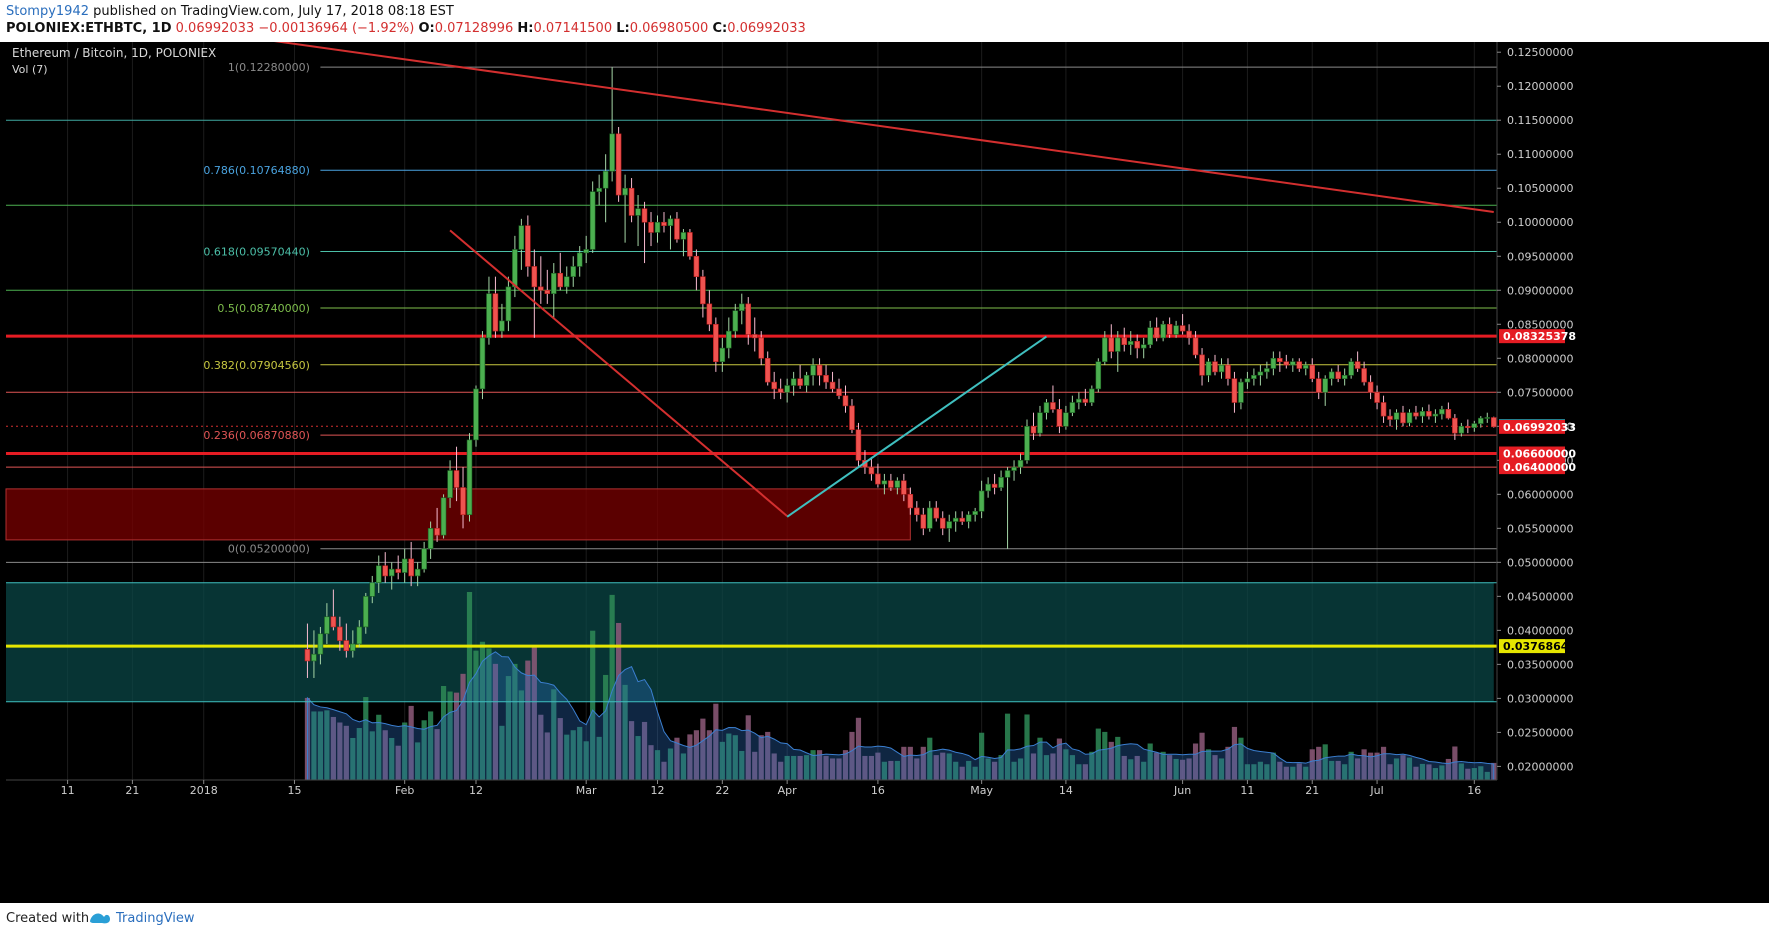 The width and height of the screenshot is (1769, 935). What do you see at coordinates (573, 28) in the screenshot?
I see `high-value: 0.07141500` at bounding box center [573, 28].